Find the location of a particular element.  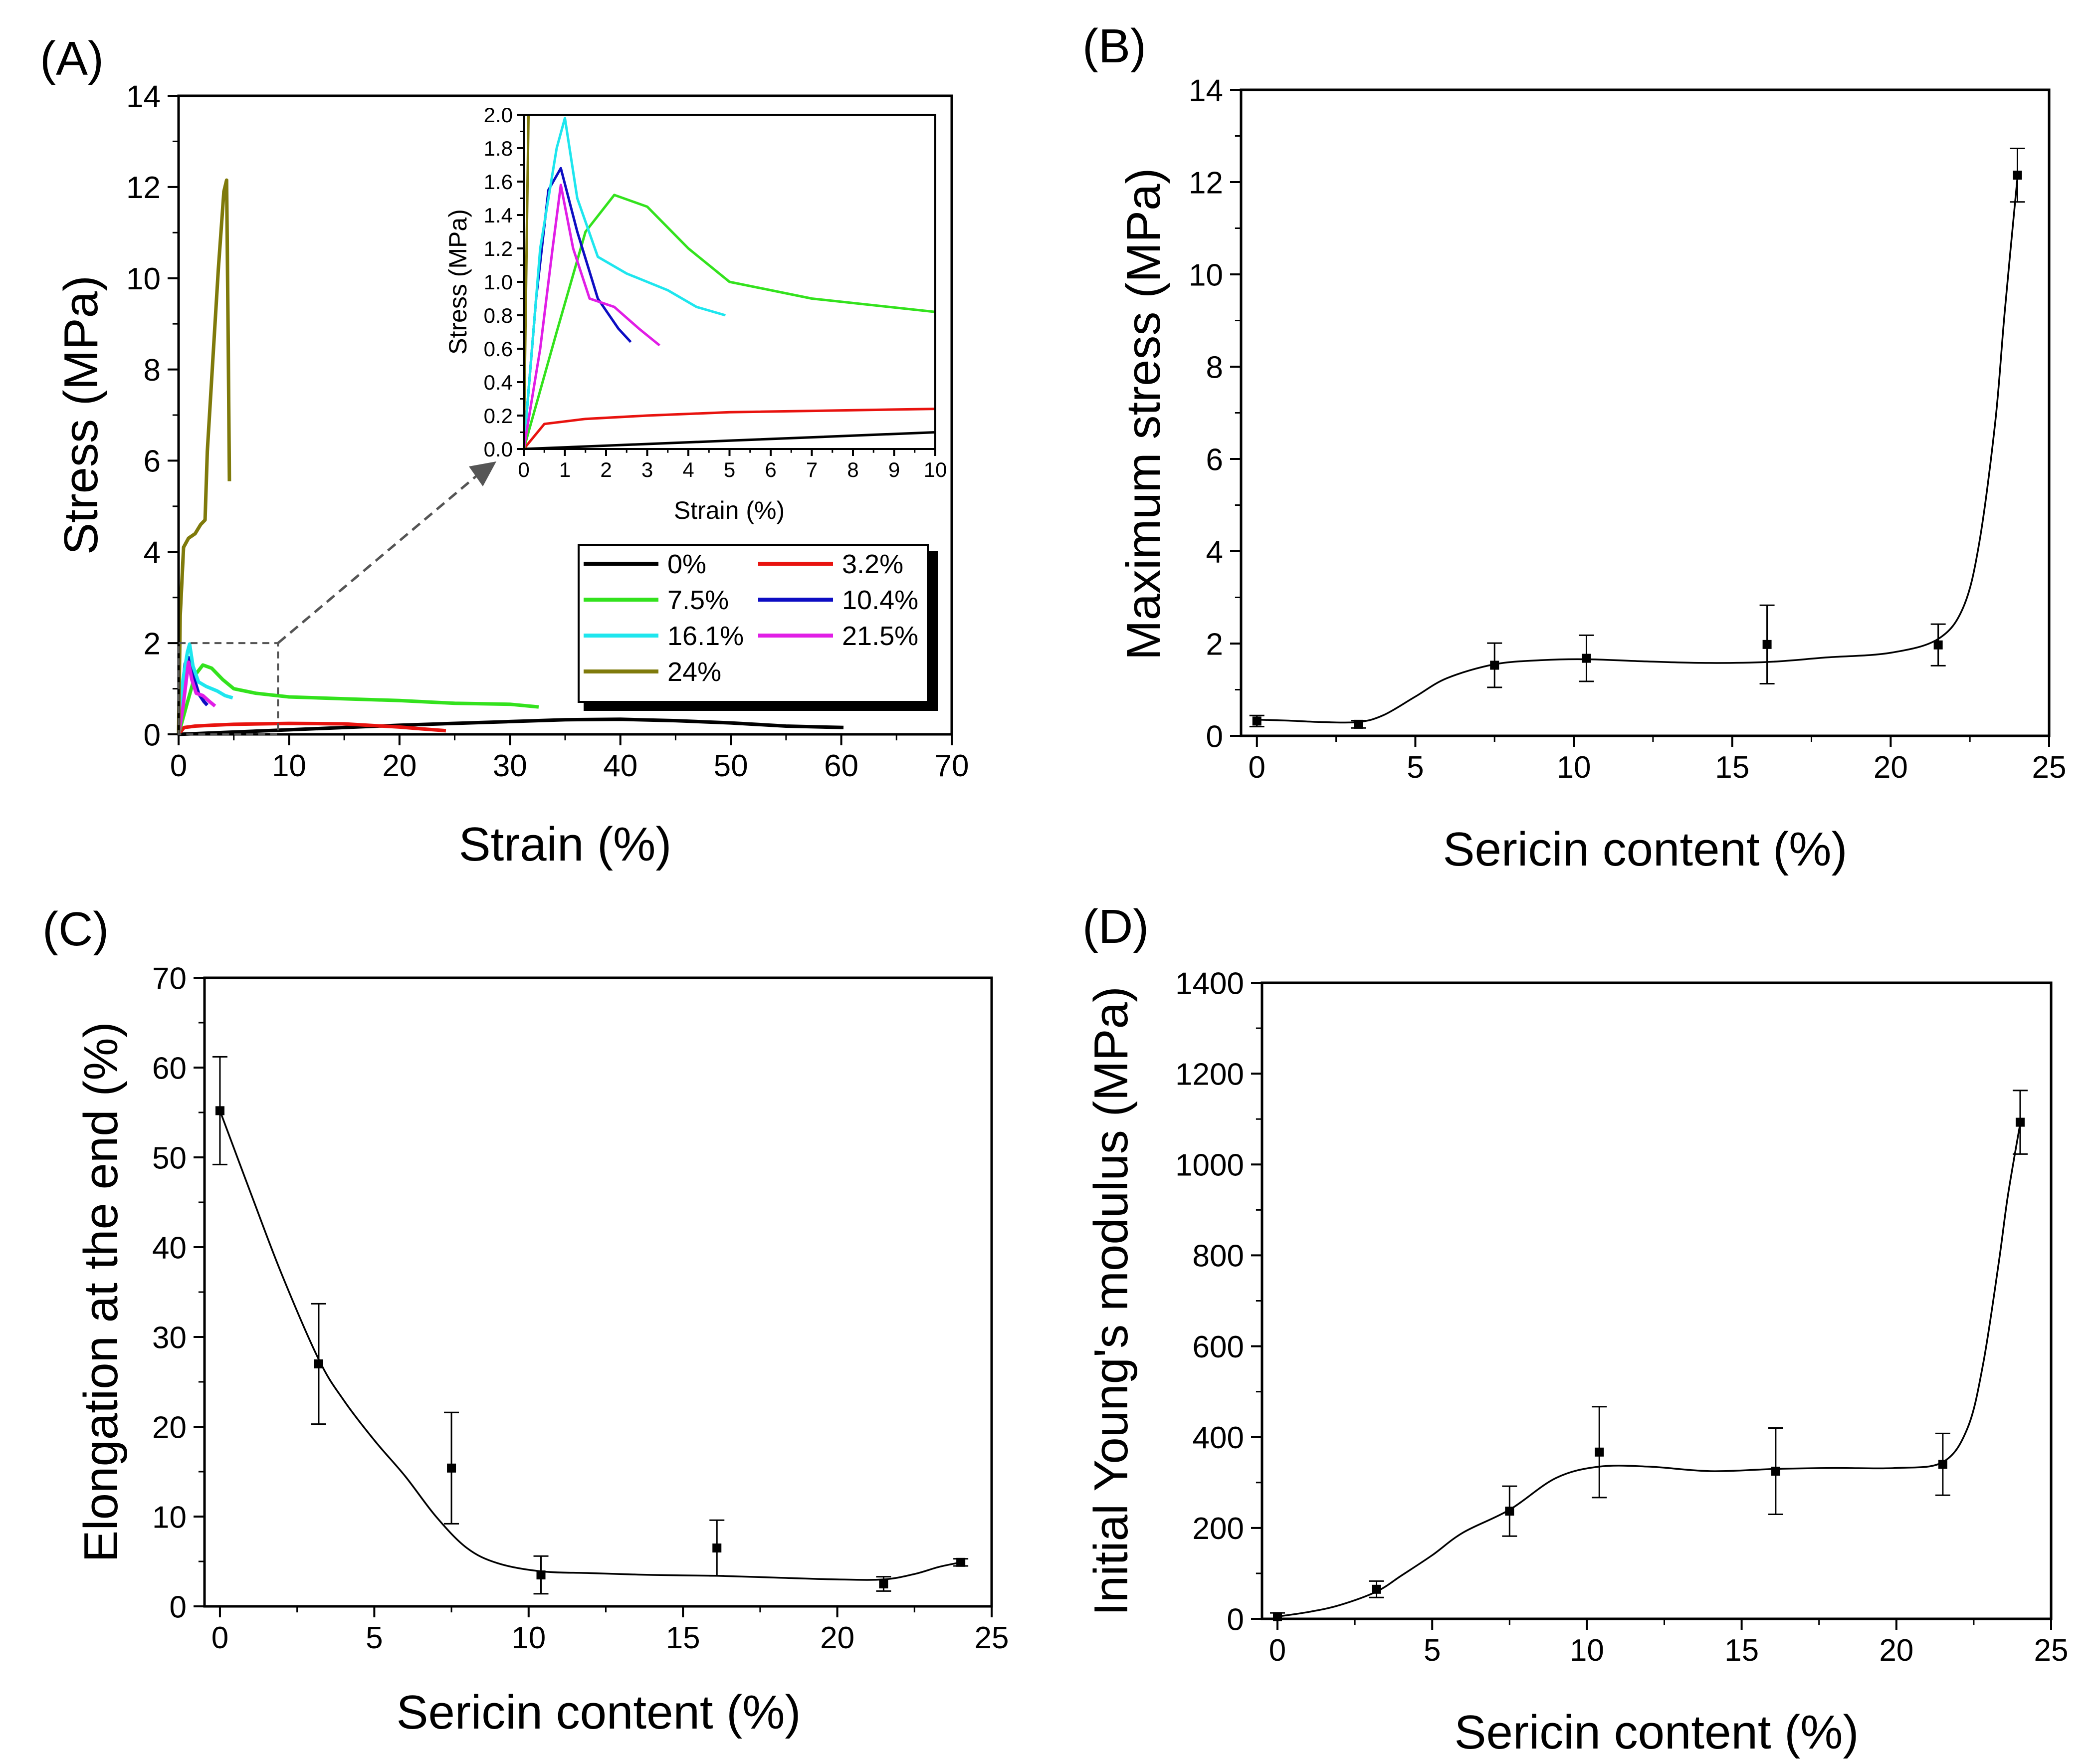

panel-a-ylabel: Stress (MPa) is located at coordinates (81, 415).